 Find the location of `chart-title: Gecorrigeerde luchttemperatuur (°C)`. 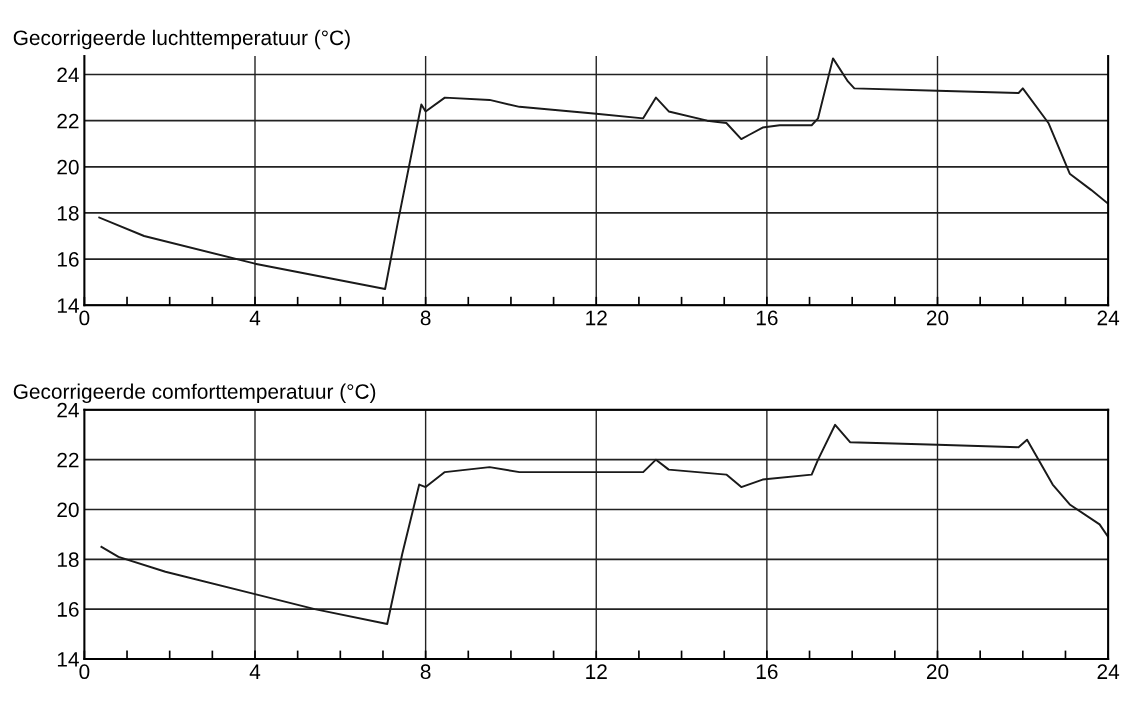

chart-title: Gecorrigeerde luchttemperatuur (°C) is located at coordinates (181, 39).